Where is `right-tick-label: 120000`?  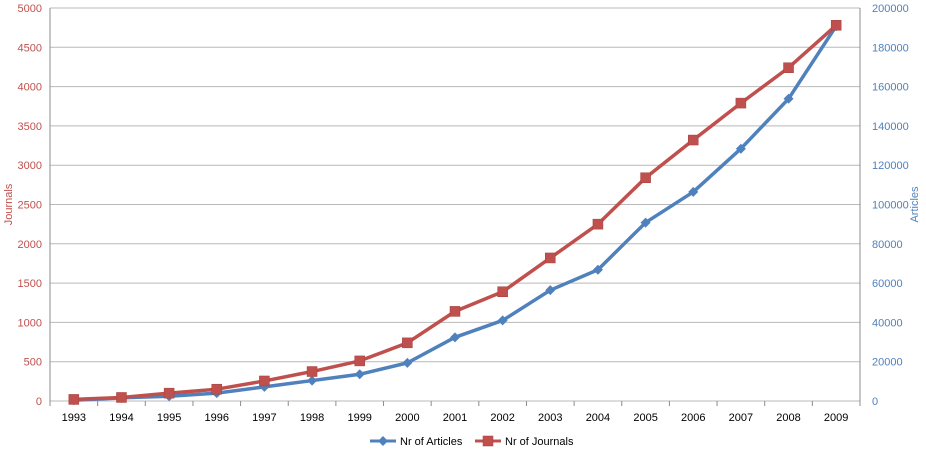 right-tick-label: 120000 is located at coordinates (890, 166).